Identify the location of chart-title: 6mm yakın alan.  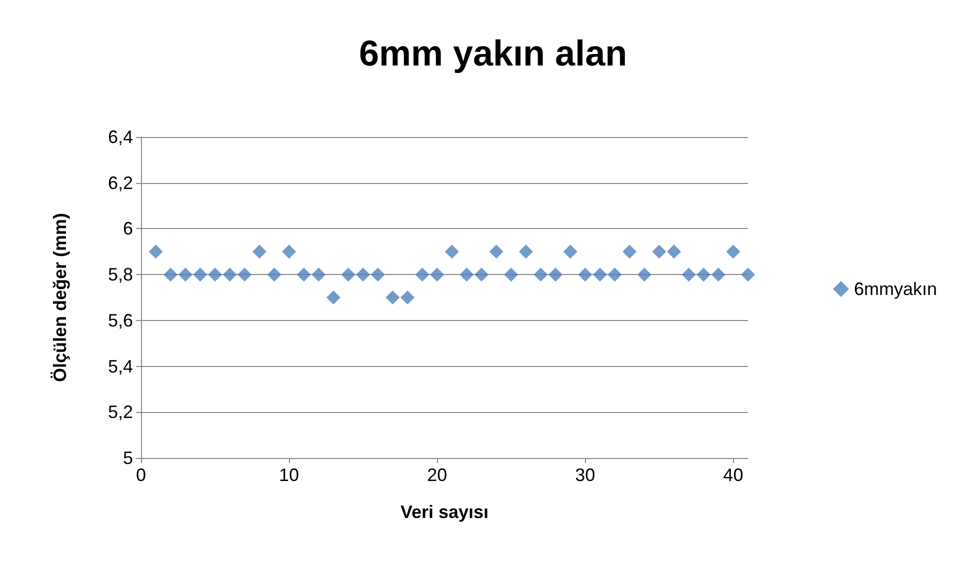
(493, 53).